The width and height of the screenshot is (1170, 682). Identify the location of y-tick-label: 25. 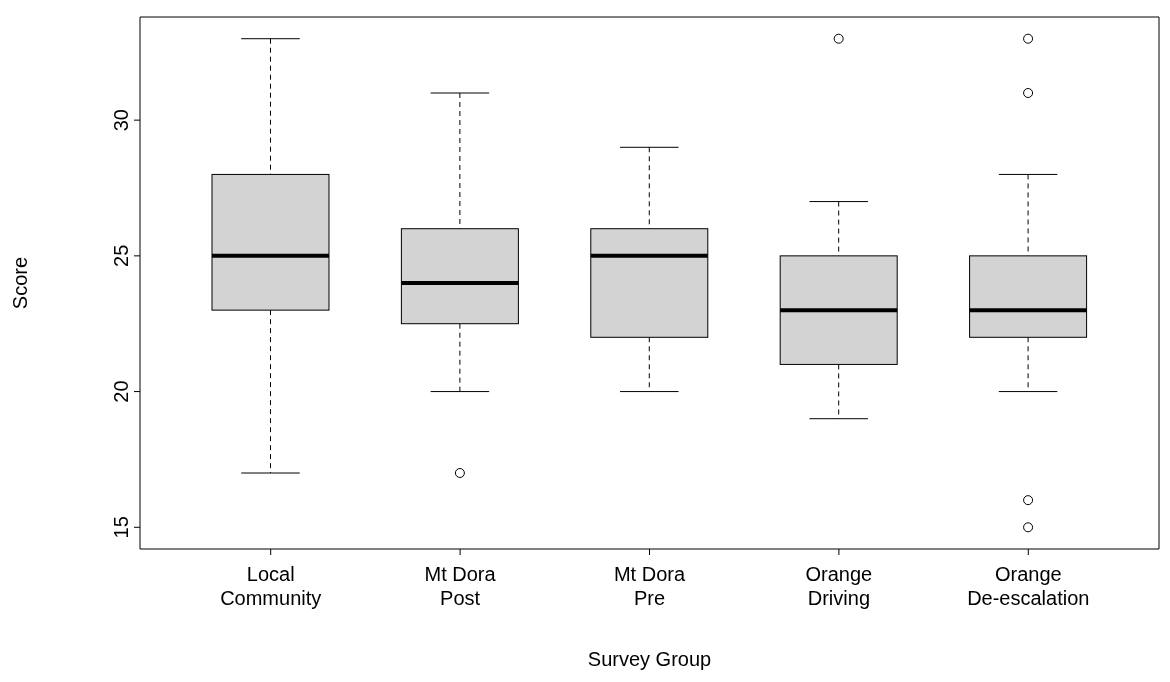
(121, 255).